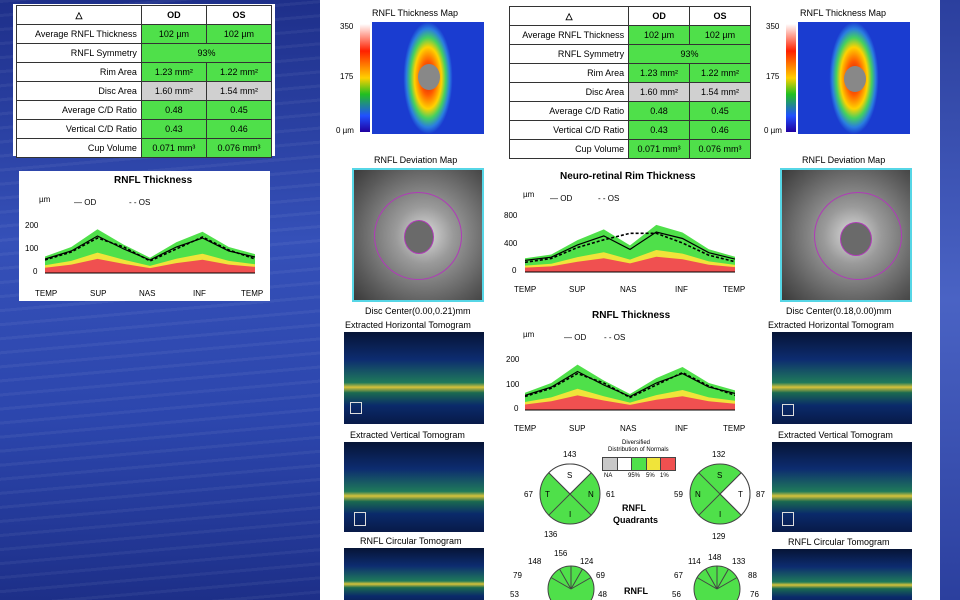 The height and width of the screenshot is (600, 960). I want to click on os-deviation-title: RNFL Deviation Map, so click(844, 160).